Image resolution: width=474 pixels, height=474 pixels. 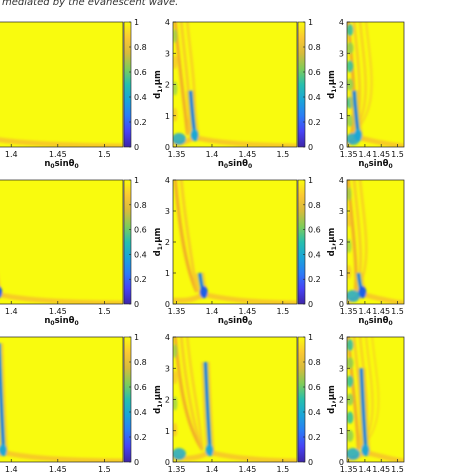 I want to click on bottom-ridge, so click(x=61, y=142).